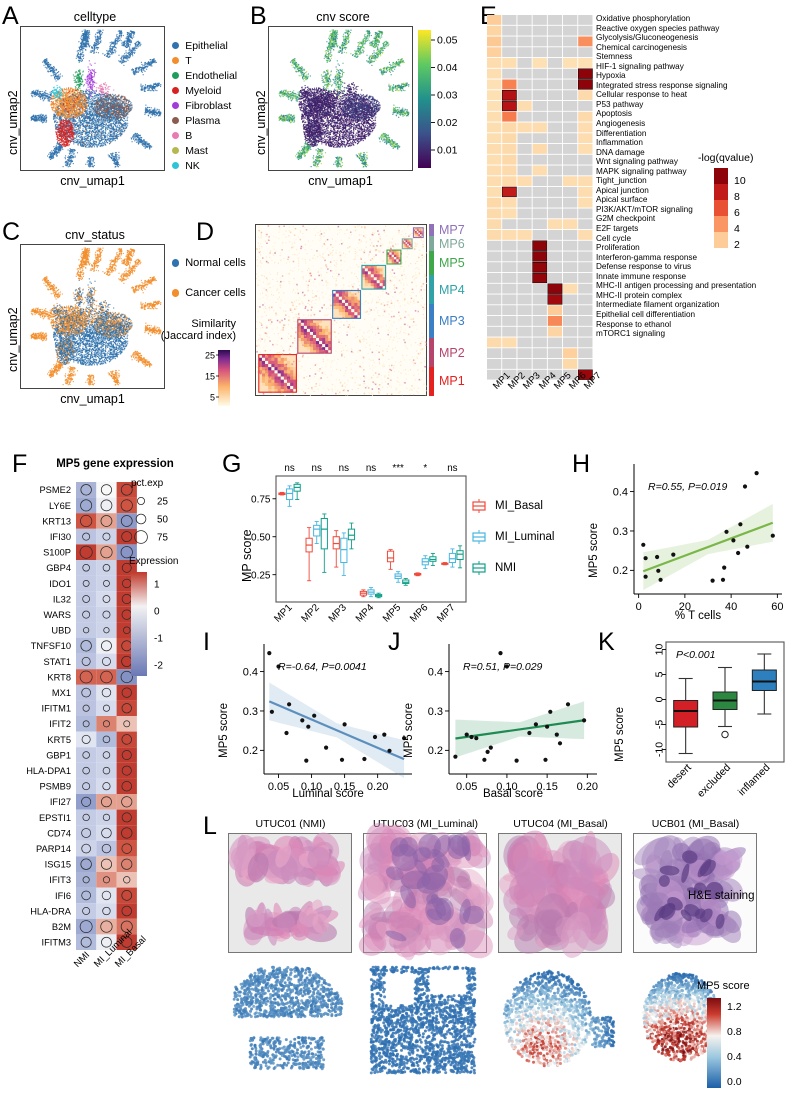 This screenshot has width=790, height=1108. What do you see at coordinates (51, 911) in the screenshot?
I see `gene-label: HLA-DRA` at bounding box center [51, 911].